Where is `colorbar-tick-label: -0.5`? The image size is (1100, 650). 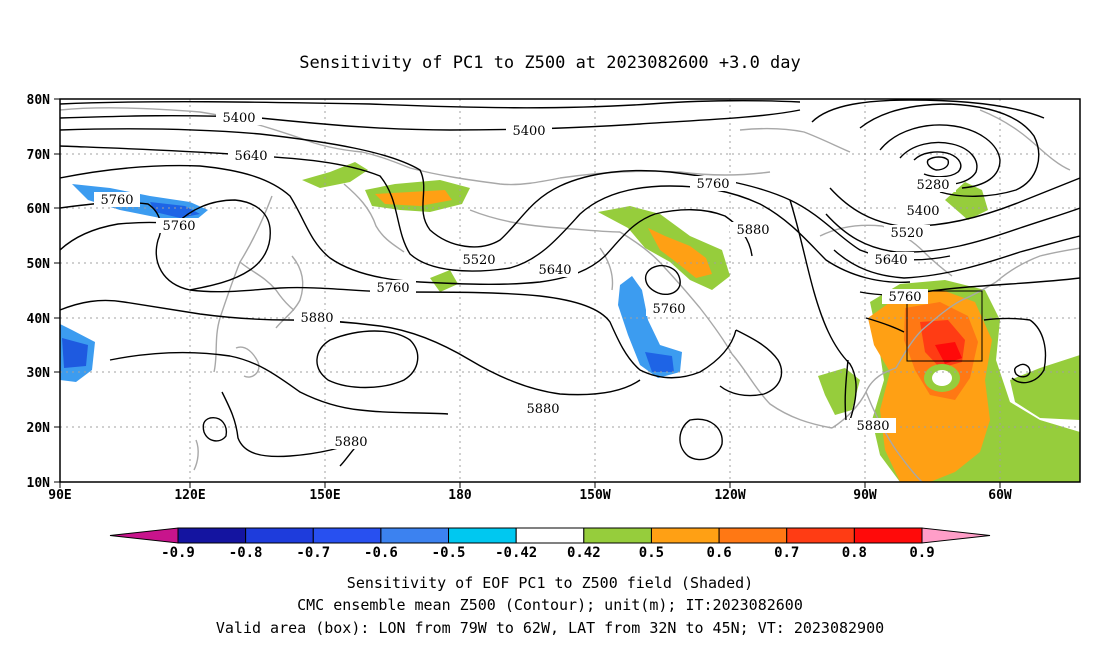
colorbar-tick-label: -0.5 is located at coordinates (449, 553).